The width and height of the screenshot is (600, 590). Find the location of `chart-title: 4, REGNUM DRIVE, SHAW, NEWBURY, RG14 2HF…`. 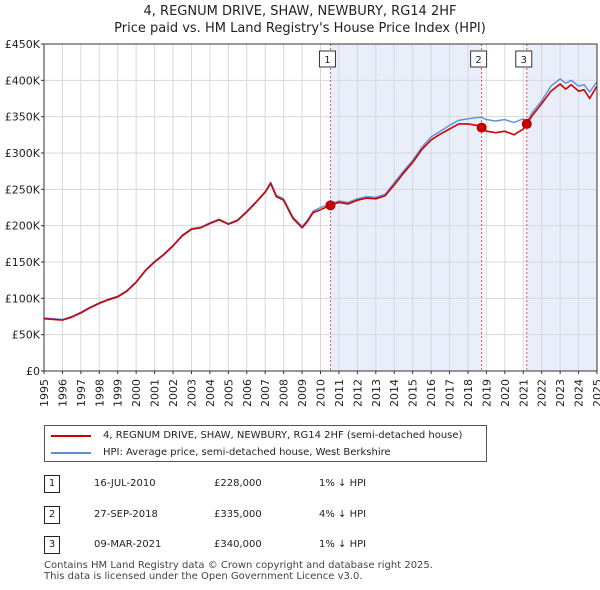

chart-title: 4, REGNUM DRIVE, SHAW, NEWBURY, RG14 2HF… is located at coordinates (300, 20).